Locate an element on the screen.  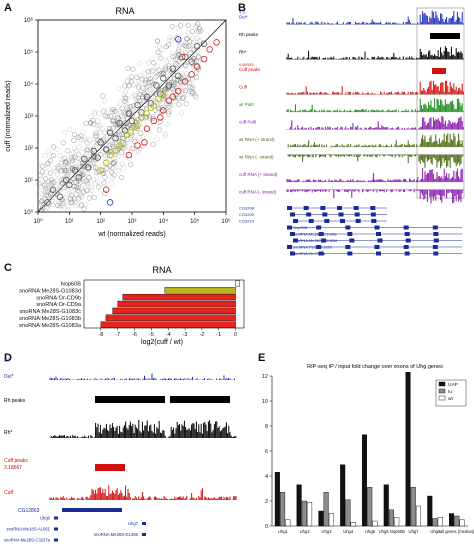
panel-c-category-label: snoRNA:Me28S-G1083c is located at coordinates (50, 312).